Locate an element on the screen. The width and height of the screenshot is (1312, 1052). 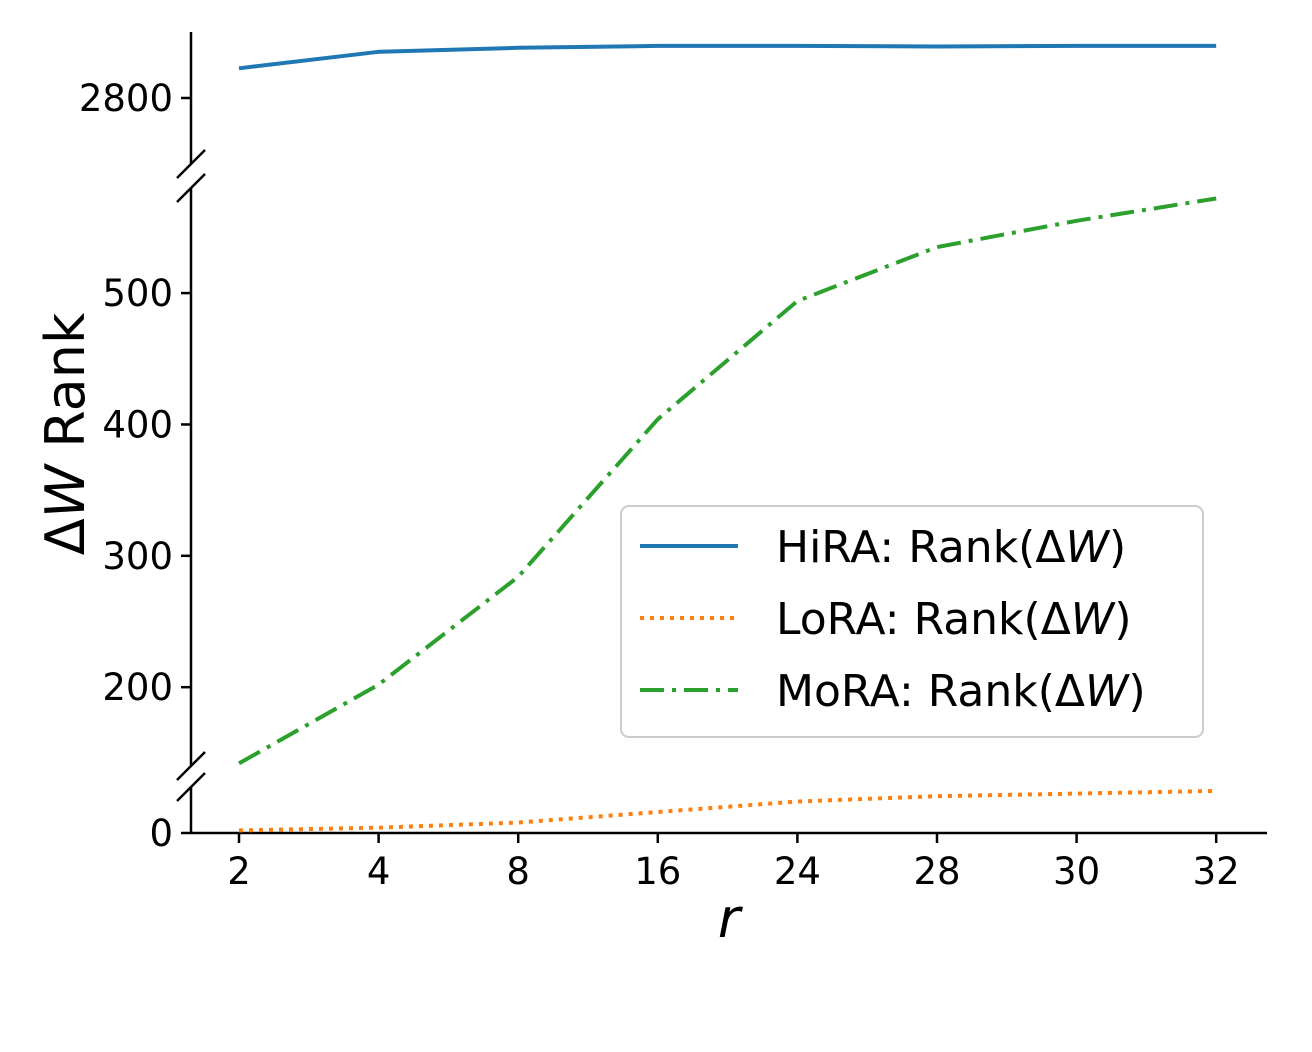
y-tick-label: 500 is located at coordinates (137, 293).